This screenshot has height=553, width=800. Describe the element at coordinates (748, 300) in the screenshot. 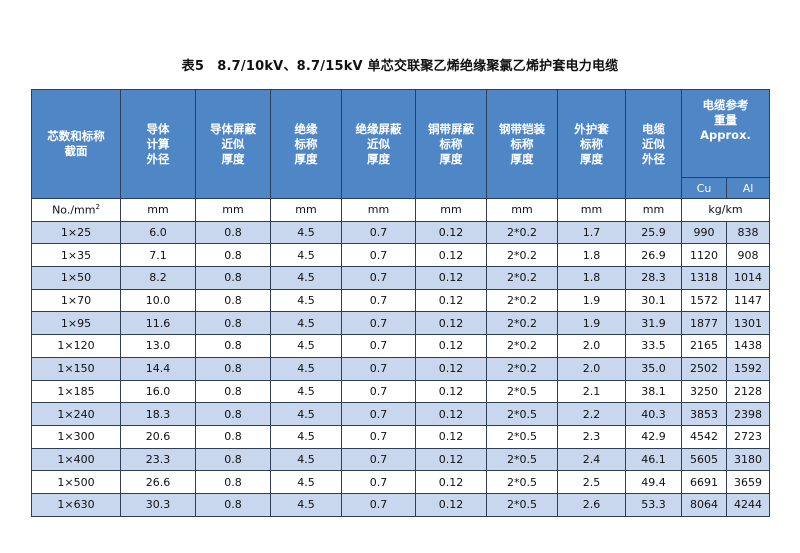

I see `table-cell: 1147` at that location.